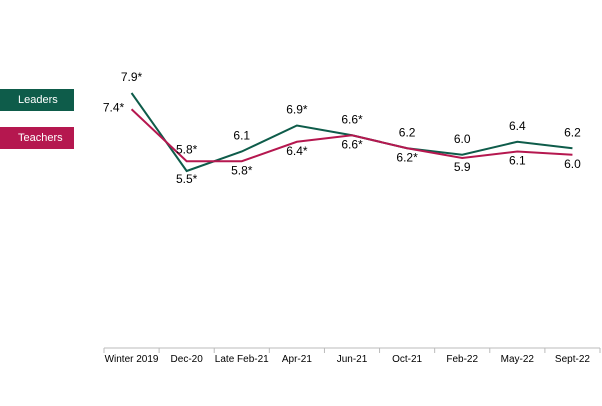  What do you see at coordinates (572, 359) in the screenshot?
I see `x-tick-label: Sept-22` at bounding box center [572, 359].